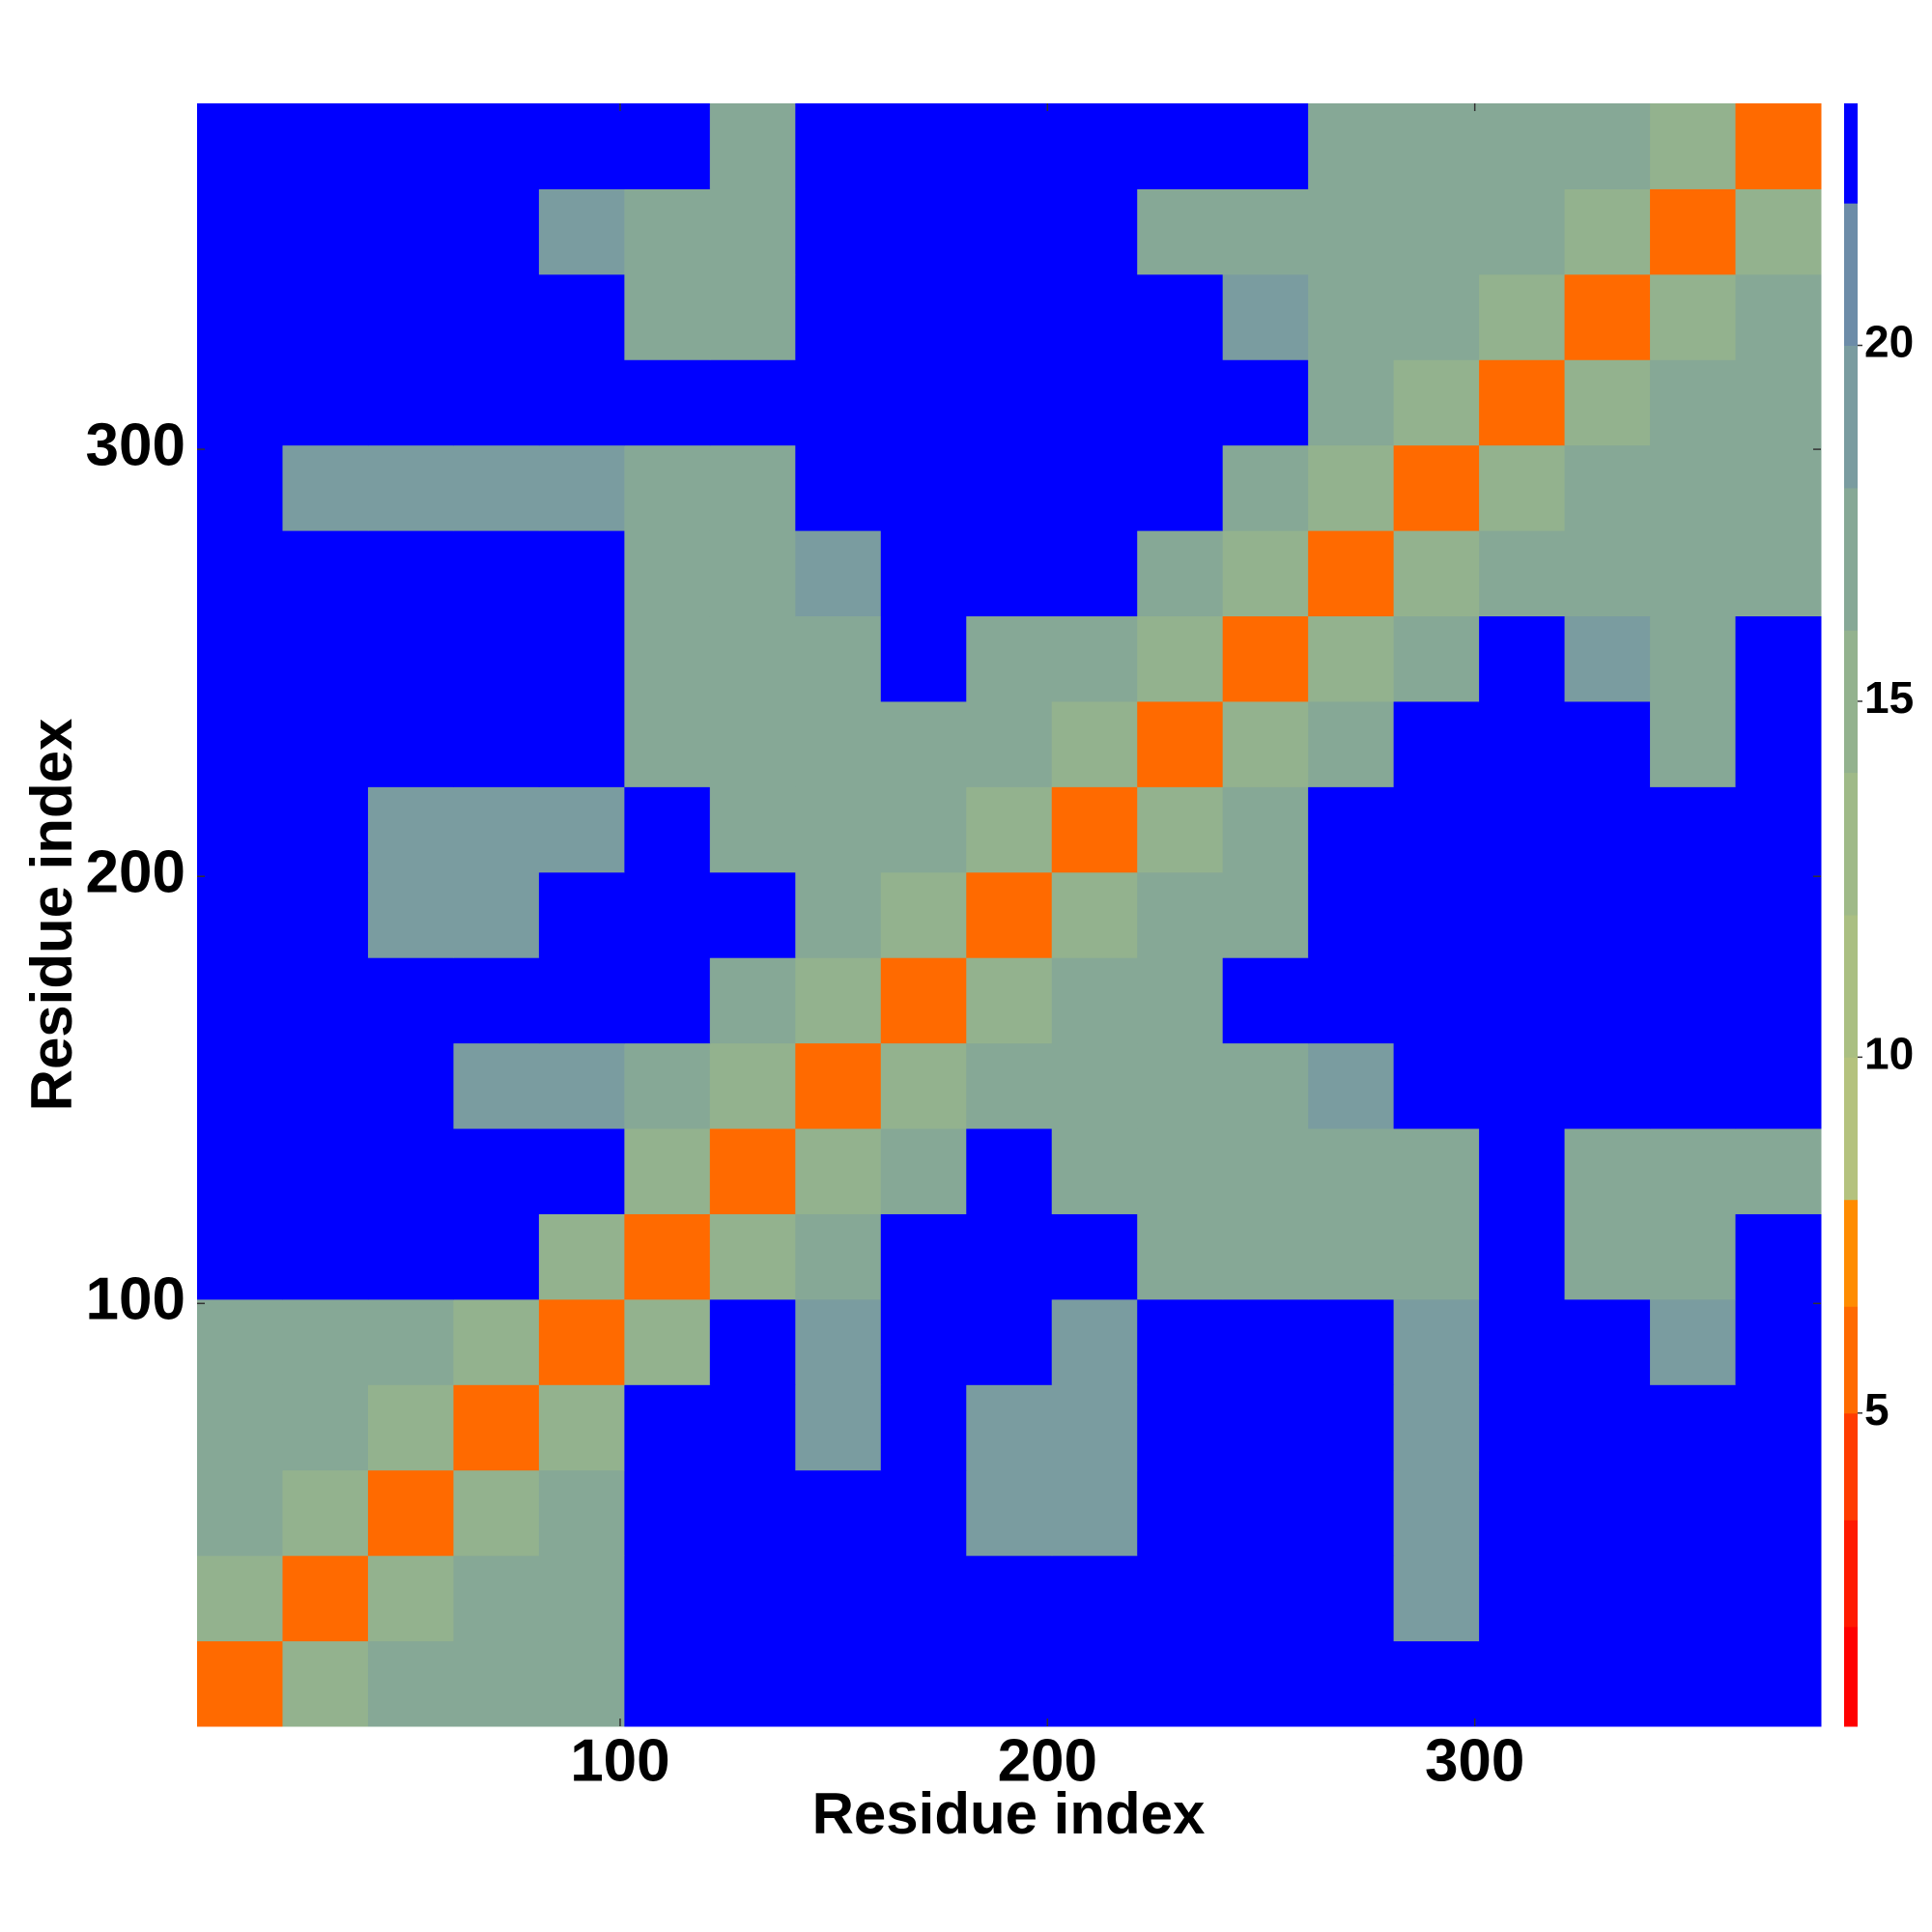 Image resolution: width=1932 pixels, height=1932 pixels. I want to click on x-tick-label: 300, so click(1474, 1760).